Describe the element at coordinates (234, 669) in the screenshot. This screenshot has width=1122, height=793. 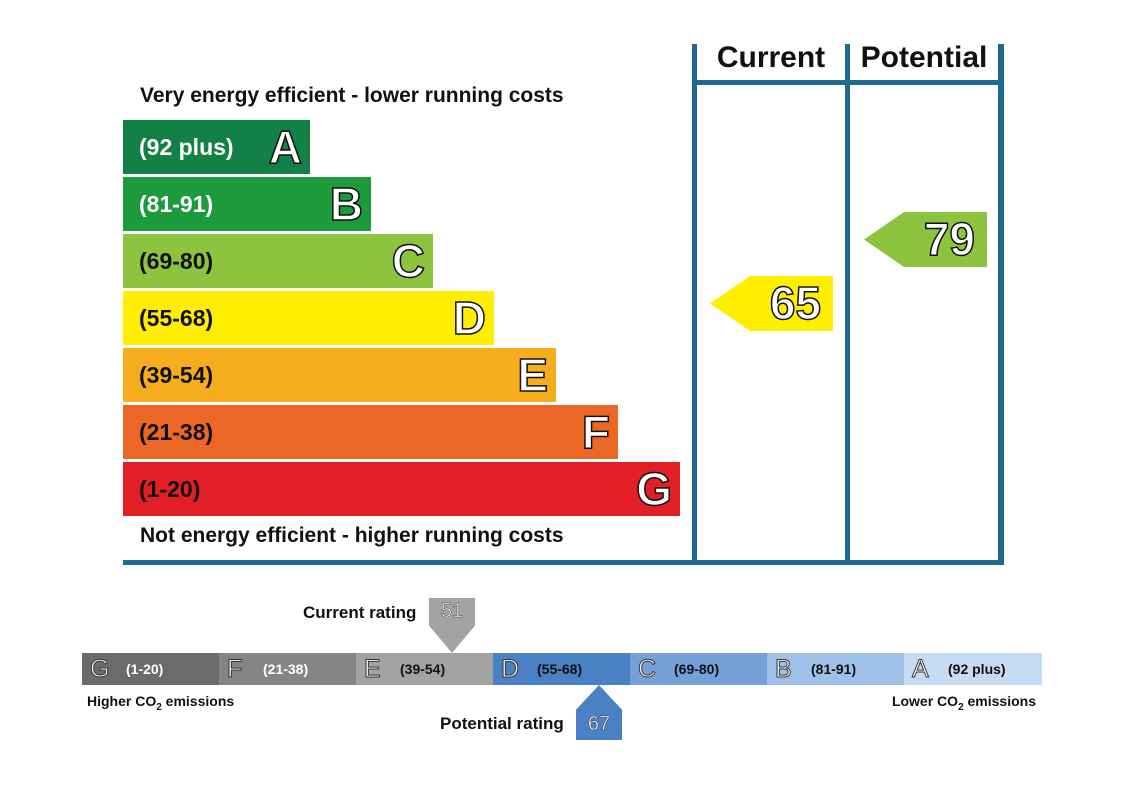
I see `co2-segment-f-letter: F` at that location.